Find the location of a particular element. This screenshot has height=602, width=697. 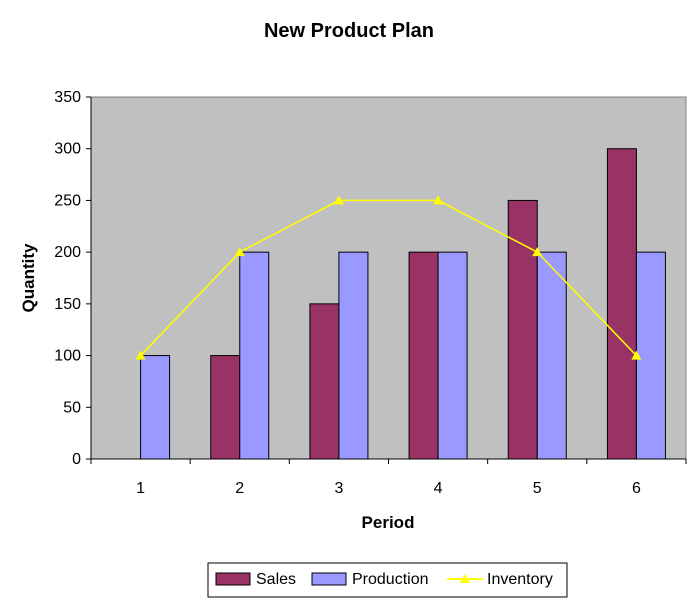

legend-swatch-sales is located at coordinates (233, 579).